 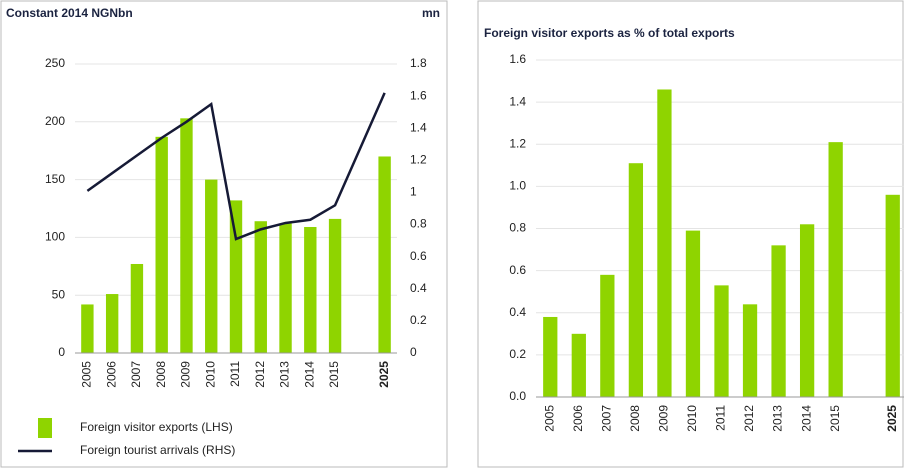 I want to click on y-tick-label: 100, so click(x=55, y=237).